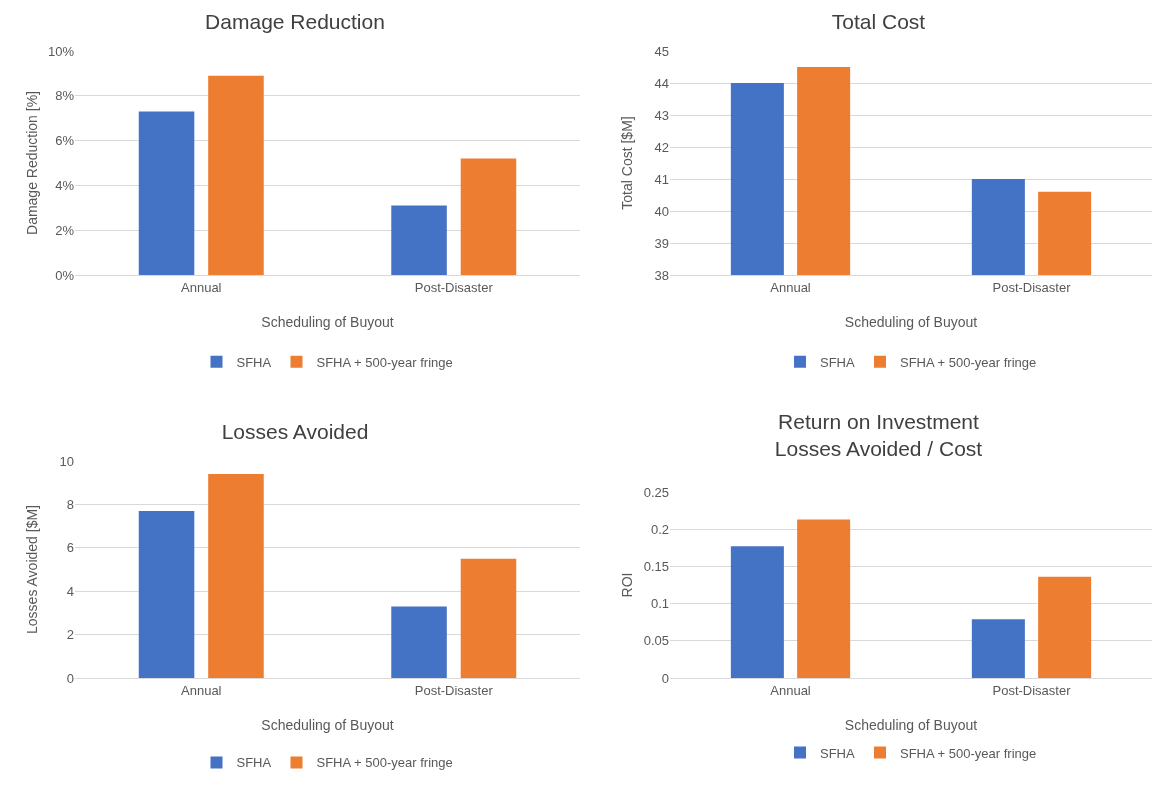  Describe the element at coordinates (61, 51) in the screenshot. I see `y-tick-label: 10%` at that location.